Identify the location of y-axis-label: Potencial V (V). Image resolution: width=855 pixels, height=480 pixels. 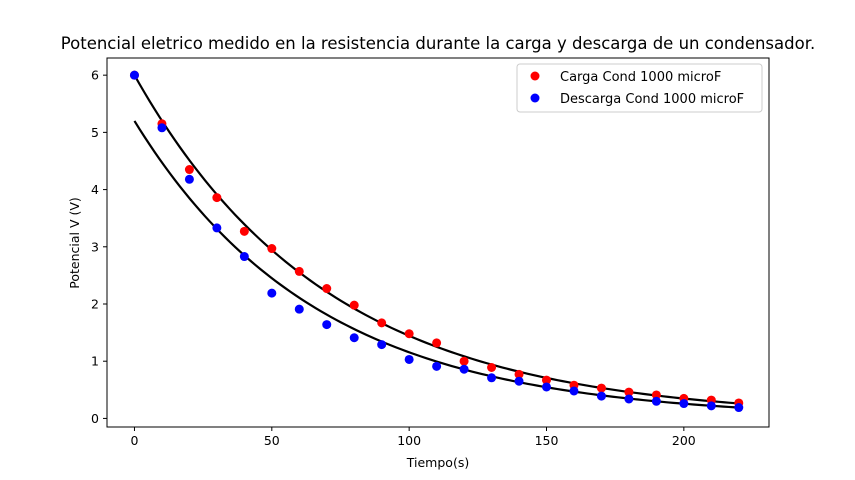
(74, 243).